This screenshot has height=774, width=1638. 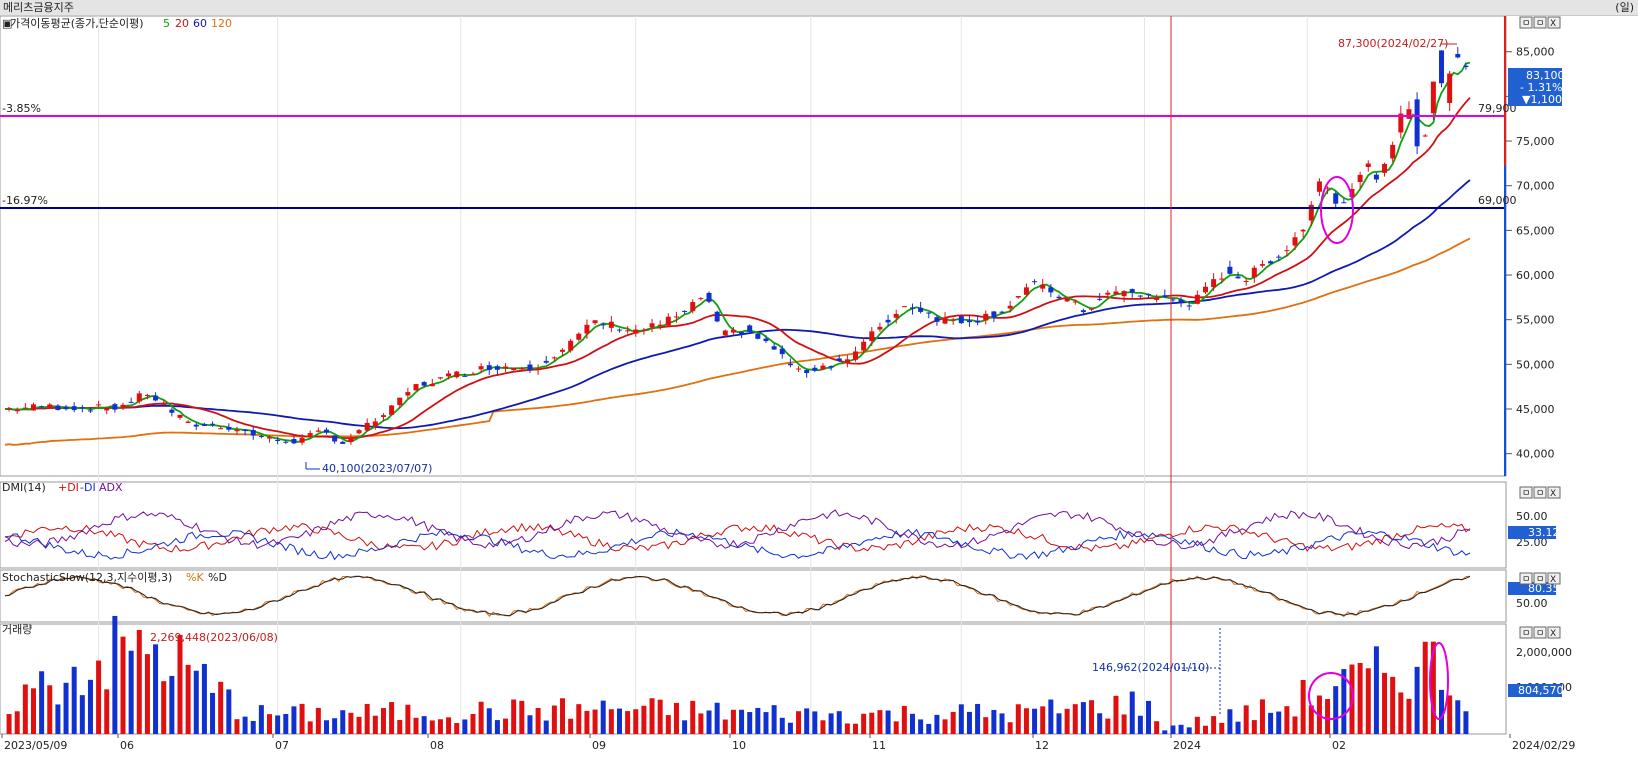 What do you see at coordinates (1545, 75) in the screenshot?
I see `last-price: 83,100` at bounding box center [1545, 75].